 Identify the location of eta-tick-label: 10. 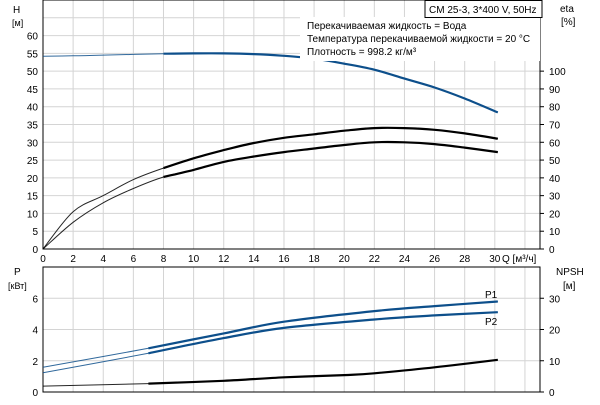
(555, 232).